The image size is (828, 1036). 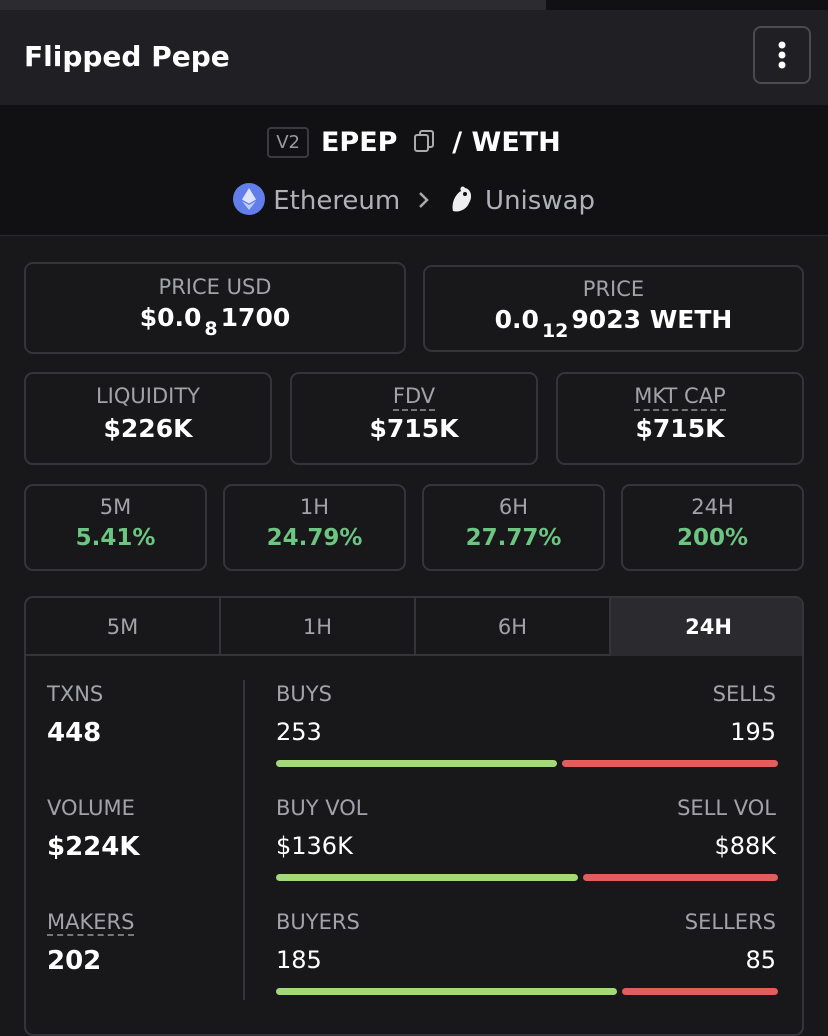 I want to click on divider, so click(x=244, y=840).